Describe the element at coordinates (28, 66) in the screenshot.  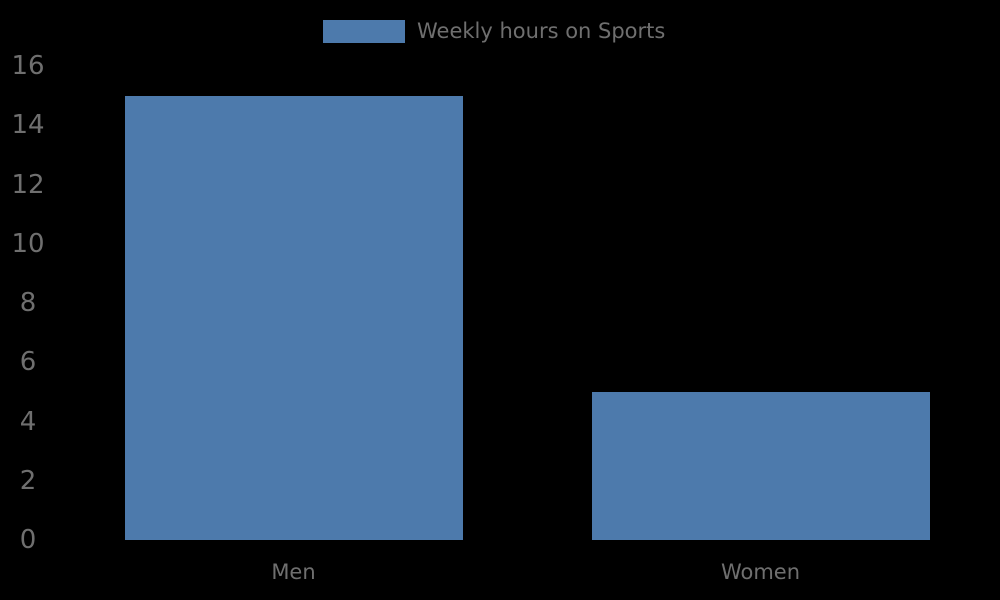
I see `y-tick-label: 16` at that location.